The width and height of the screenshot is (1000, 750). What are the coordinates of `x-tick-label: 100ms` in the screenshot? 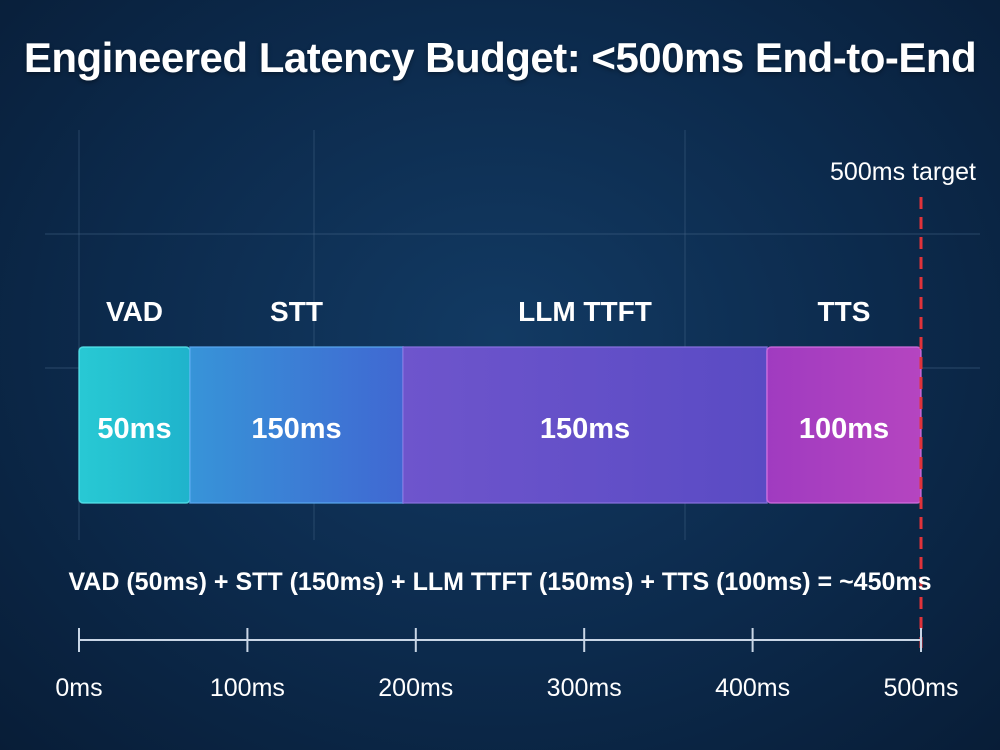 It's located at (247, 688).